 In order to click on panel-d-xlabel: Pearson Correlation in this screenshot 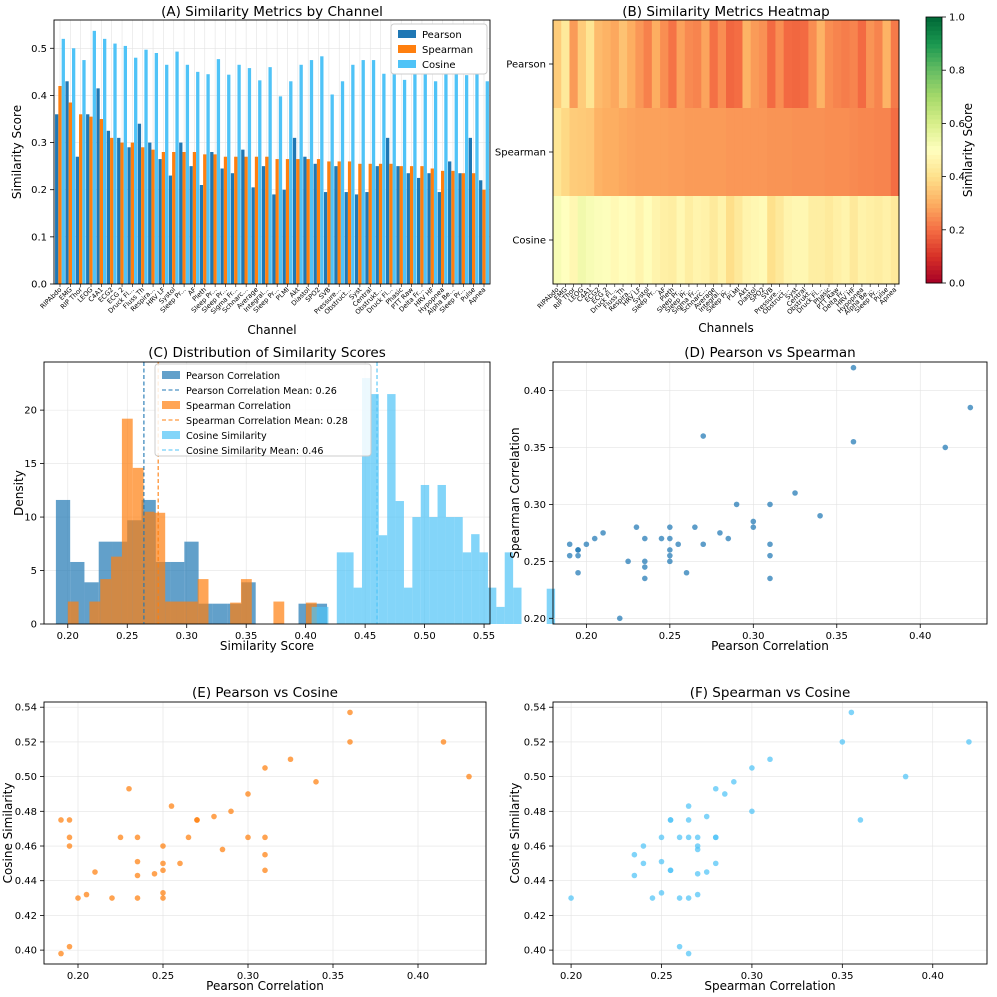, I will do `click(770, 646)`.